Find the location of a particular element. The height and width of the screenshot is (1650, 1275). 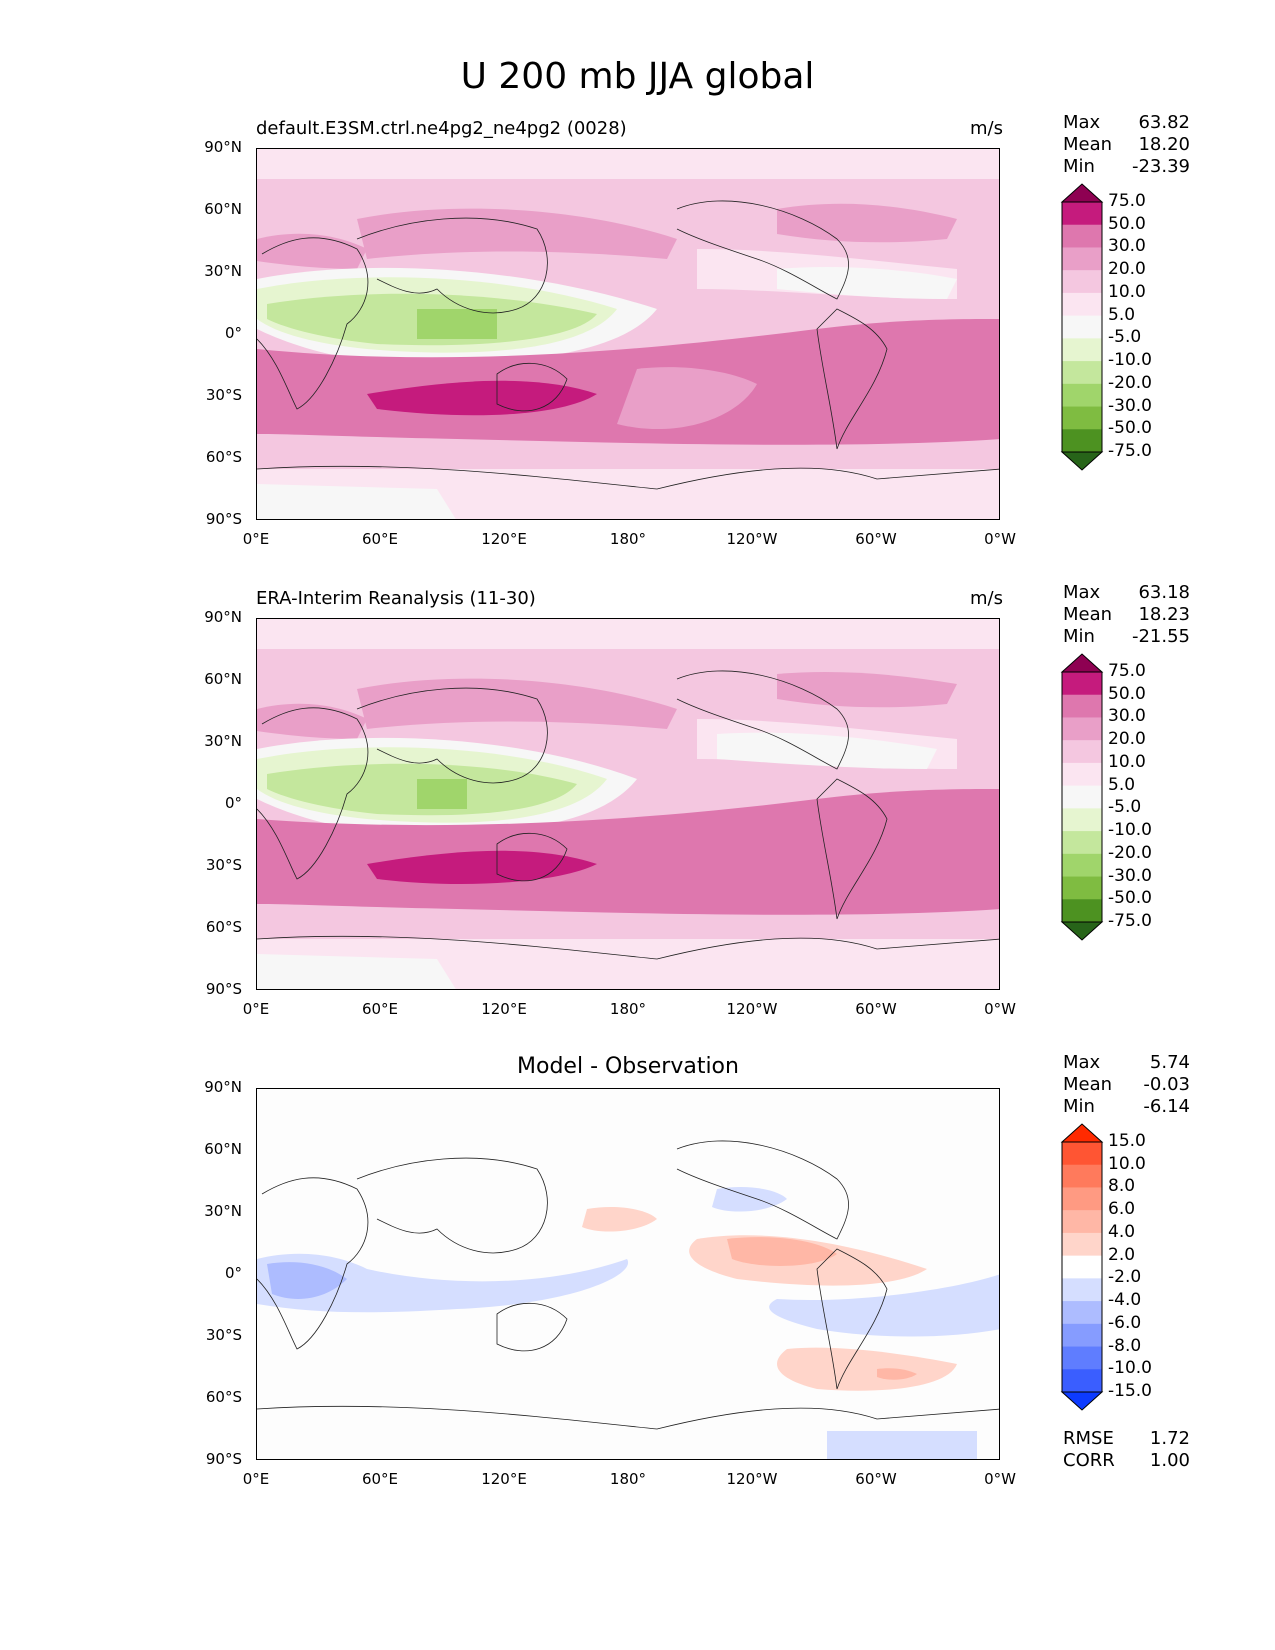

lat-tick: 60°N is located at coordinates (223, 1149).